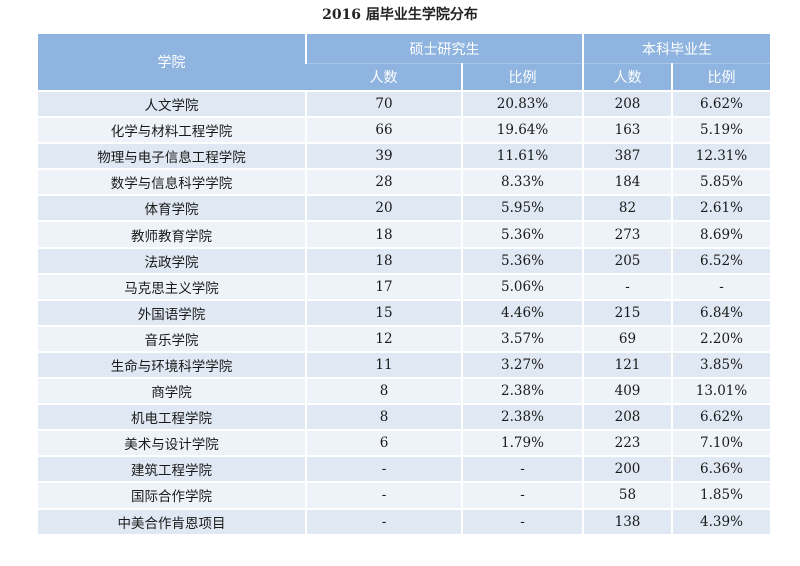 The height and width of the screenshot is (566, 800). I want to click on college-name-cell: 商学院, so click(172, 391).